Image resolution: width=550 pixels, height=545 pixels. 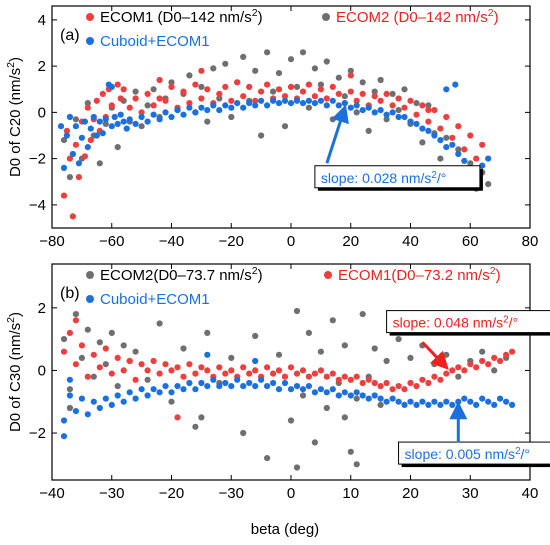 What do you see at coordinates (70, 293) in the screenshot?
I see `panel-b-label: (b)` at bounding box center [70, 293].